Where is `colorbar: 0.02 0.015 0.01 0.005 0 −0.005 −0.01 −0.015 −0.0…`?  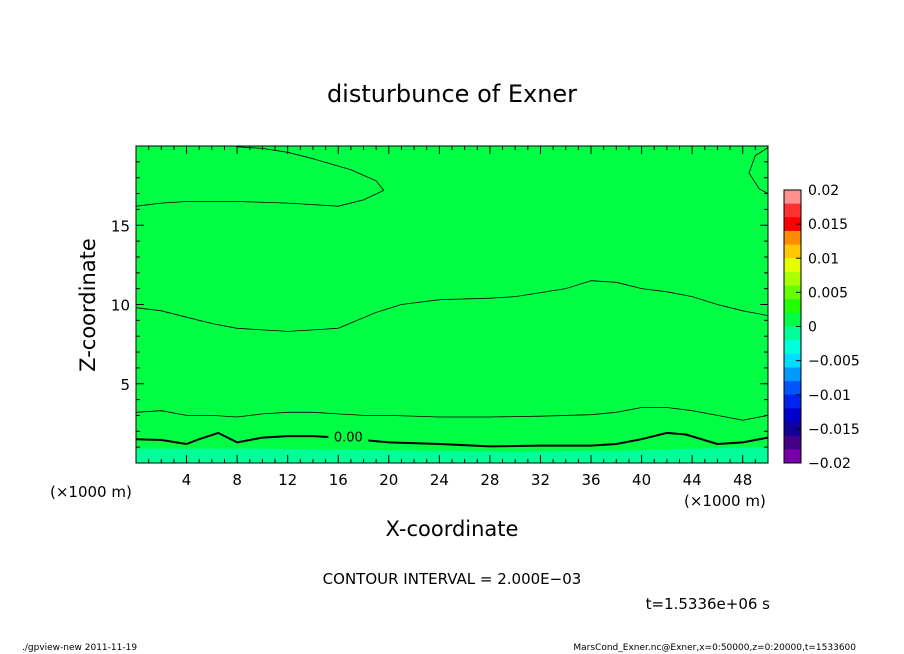 colorbar: 0.02 0.015 0.01 0.005 0 −0.005 −0.01 −0.015 −0.0… is located at coordinates (821, 327).